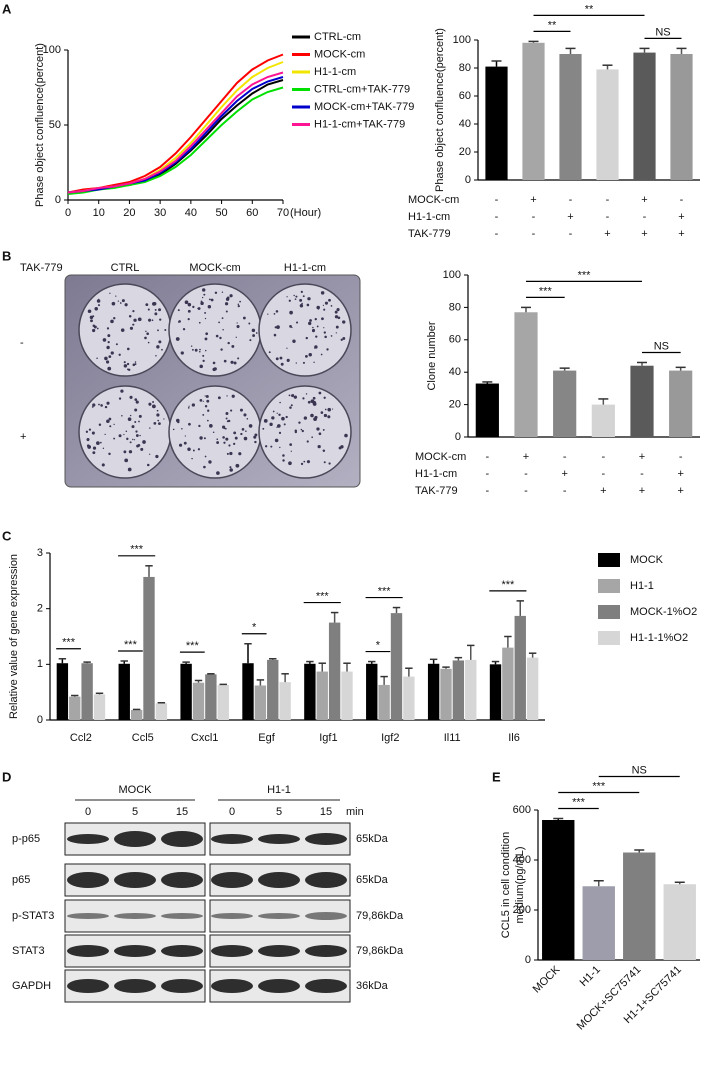 The height and width of the screenshot is (1075, 709). Describe the element at coordinates (506, 885) in the screenshot. I see `y-axis-label: CCL5 in cell condition` at that location.